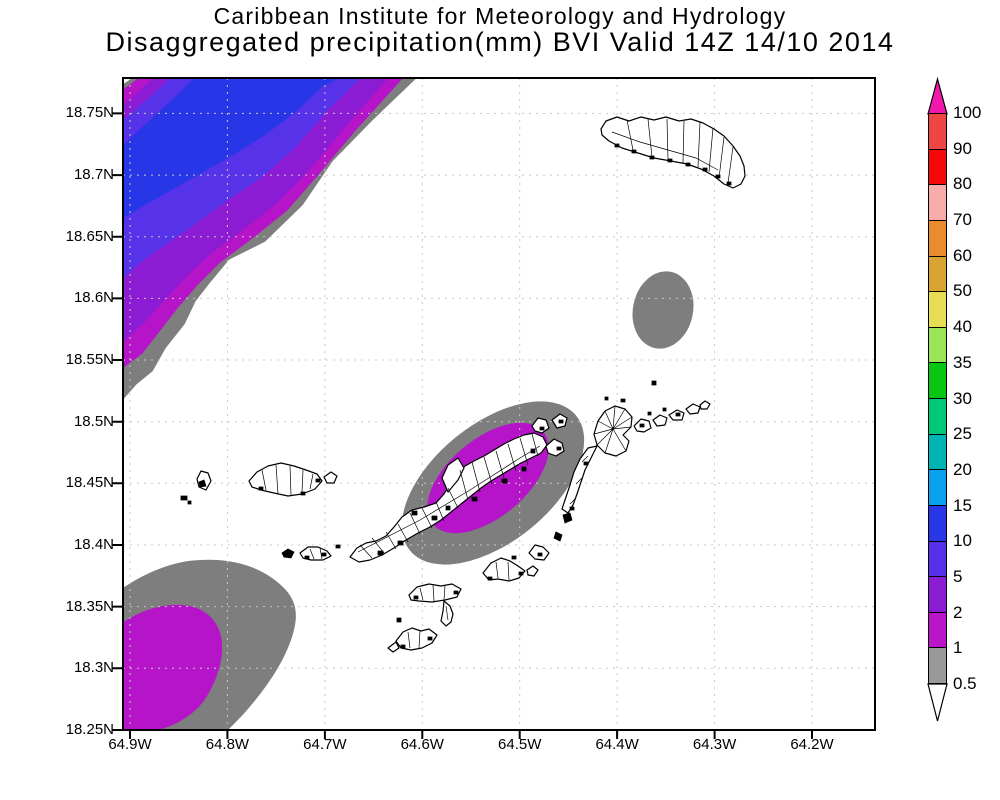  Describe the element at coordinates (89, 360) in the screenshot. I see `y-axis-label: 18.55N` at that location.